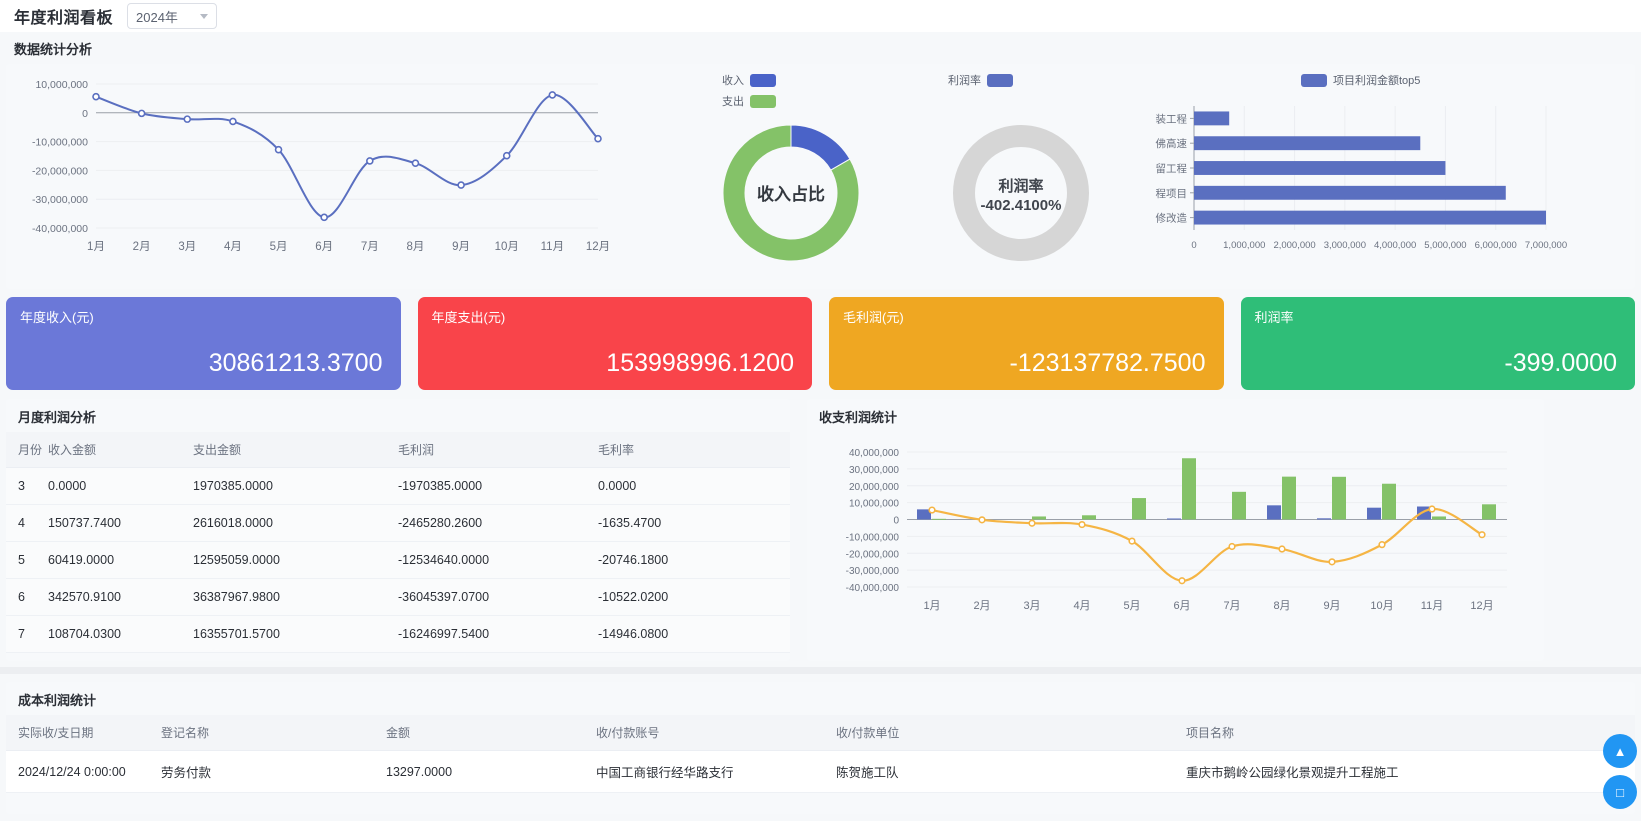  What do you see at coordinates (1172, 168) in the screenshot?
I see `svg-text: 留工程` at bounding box center [1172, 168].